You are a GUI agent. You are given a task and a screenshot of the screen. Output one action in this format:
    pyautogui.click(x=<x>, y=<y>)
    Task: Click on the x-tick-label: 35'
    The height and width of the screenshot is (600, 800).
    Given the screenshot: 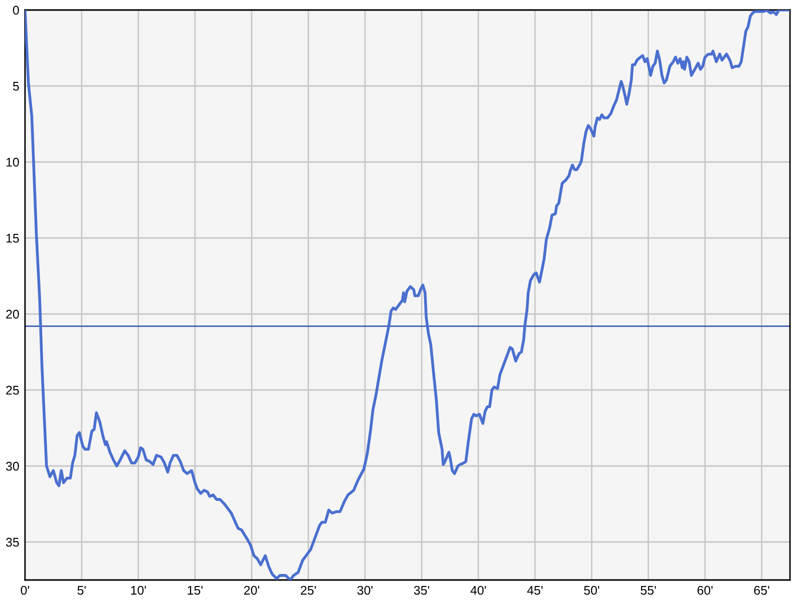 What is the action you would take?
    pyautogui.click(x=422, y=590)
    